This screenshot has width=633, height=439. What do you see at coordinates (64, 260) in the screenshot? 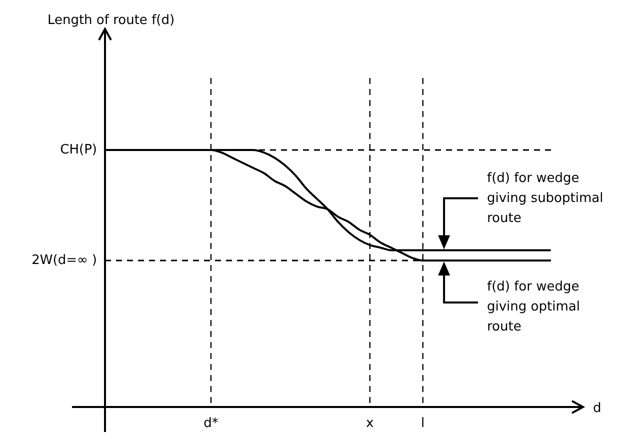
I see `ref-line-label: 2W(d=∞ )` at bounding box center [64, 260].